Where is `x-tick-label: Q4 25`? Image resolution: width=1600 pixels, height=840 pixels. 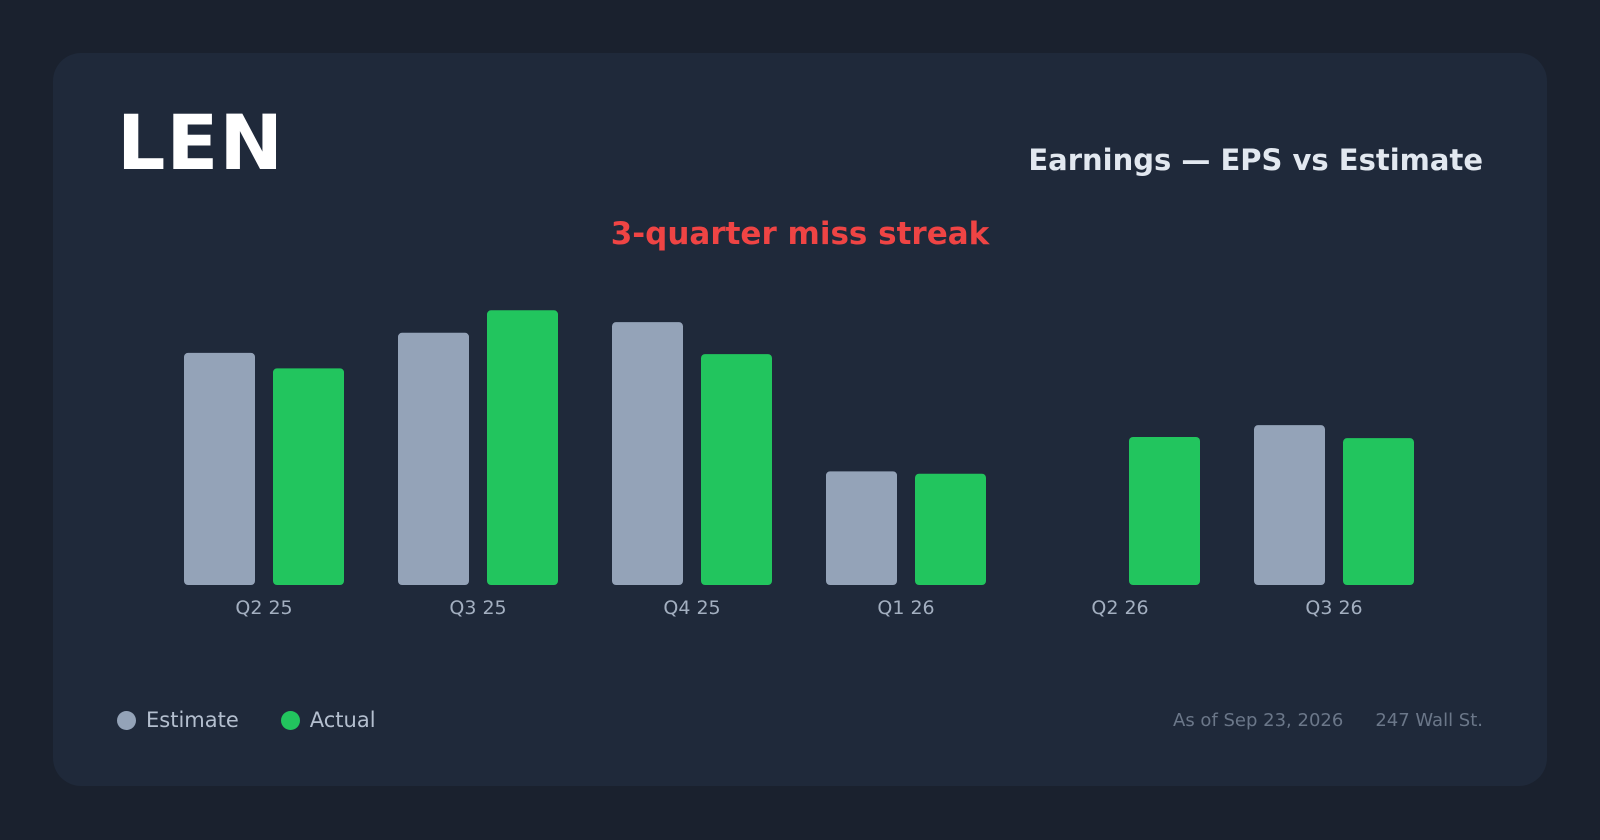
x-tick-label: Q4 25 is located at coordinates (691, 608).